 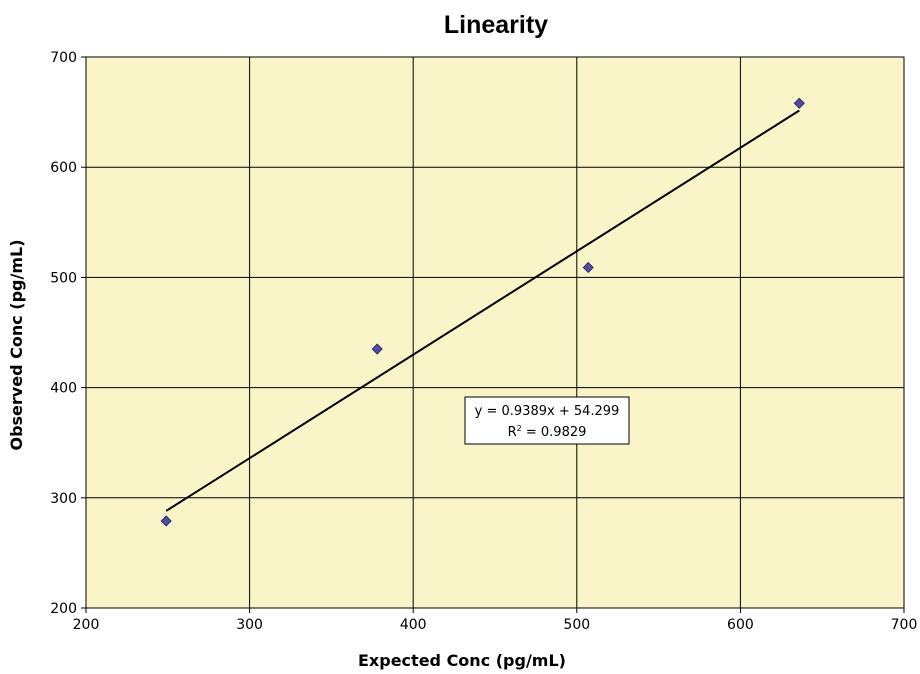 What do you see at coordinates (16, 344) in the screenshot?
I see `y-axis-label: Observed Conc (pg/mL)` at bounding box center [16, 344].